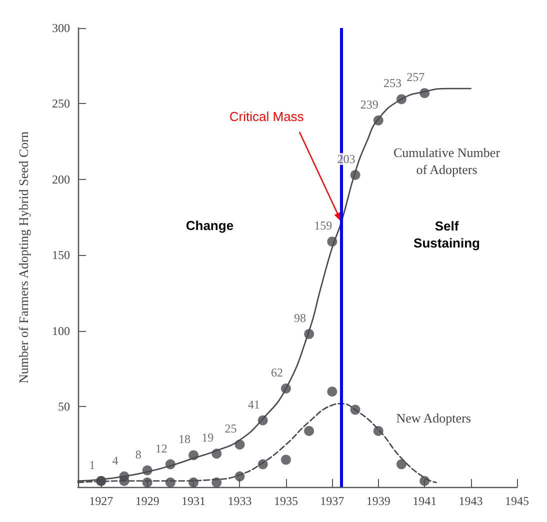  I want to click on data-label: 203, so click(346, 159).